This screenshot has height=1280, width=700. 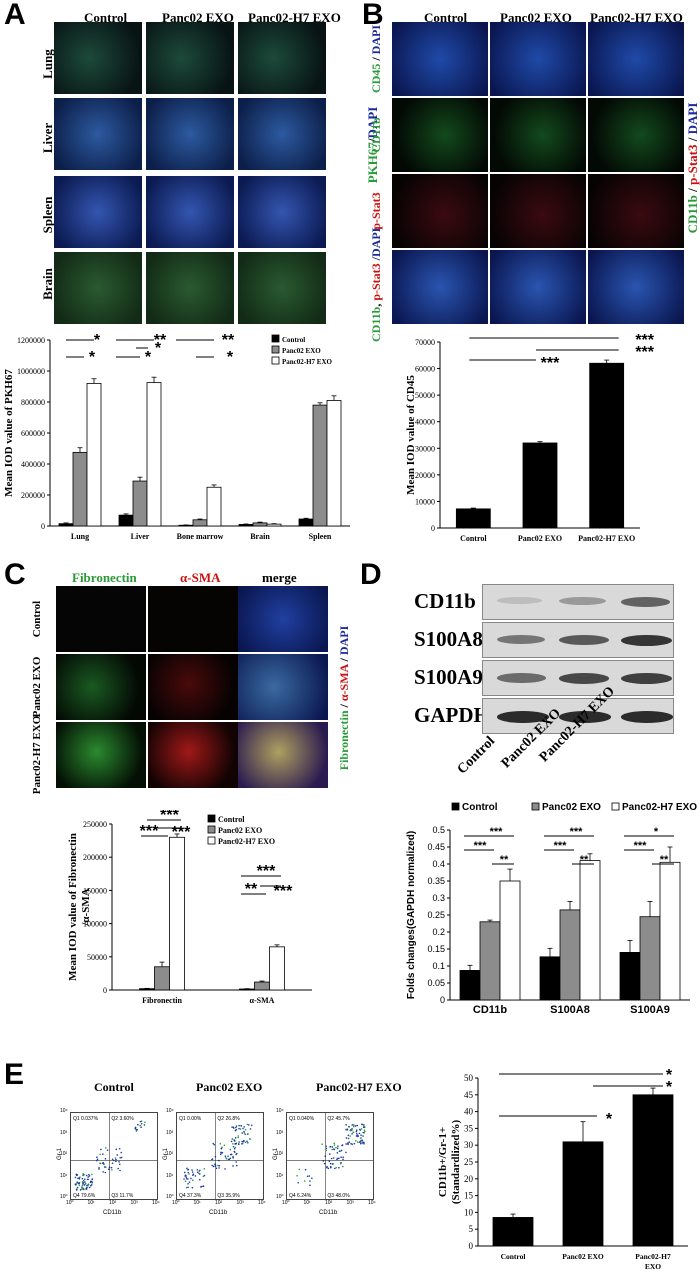 I want to click on x-category-label: Panc02-H7 EXO, so click(x=606, y=538).